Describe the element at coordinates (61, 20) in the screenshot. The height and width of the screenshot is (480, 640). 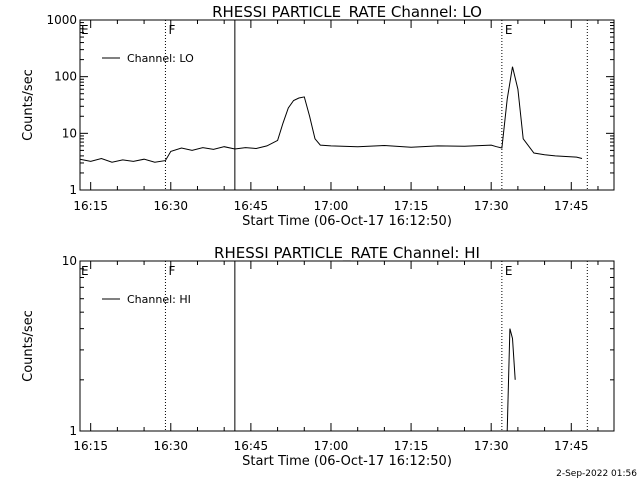
I see `y-tick-label: 1000` at that location.